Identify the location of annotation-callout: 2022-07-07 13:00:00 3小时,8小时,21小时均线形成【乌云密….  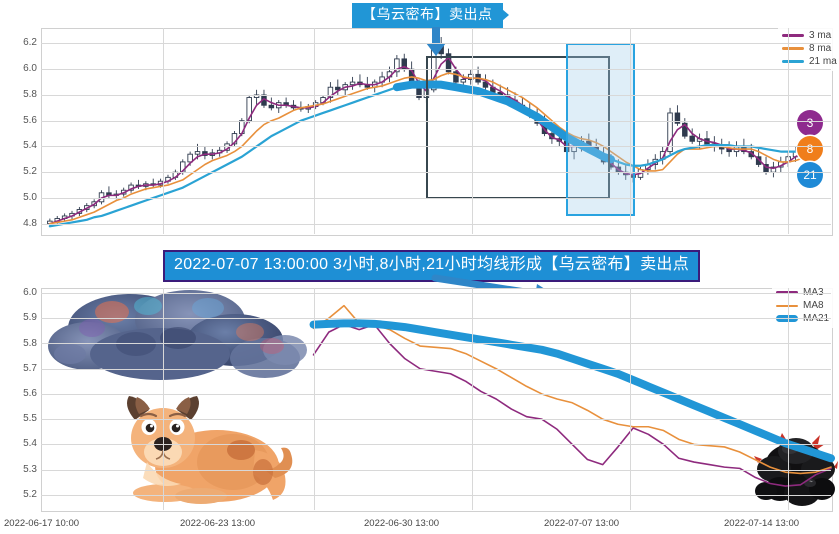
(431, 266).